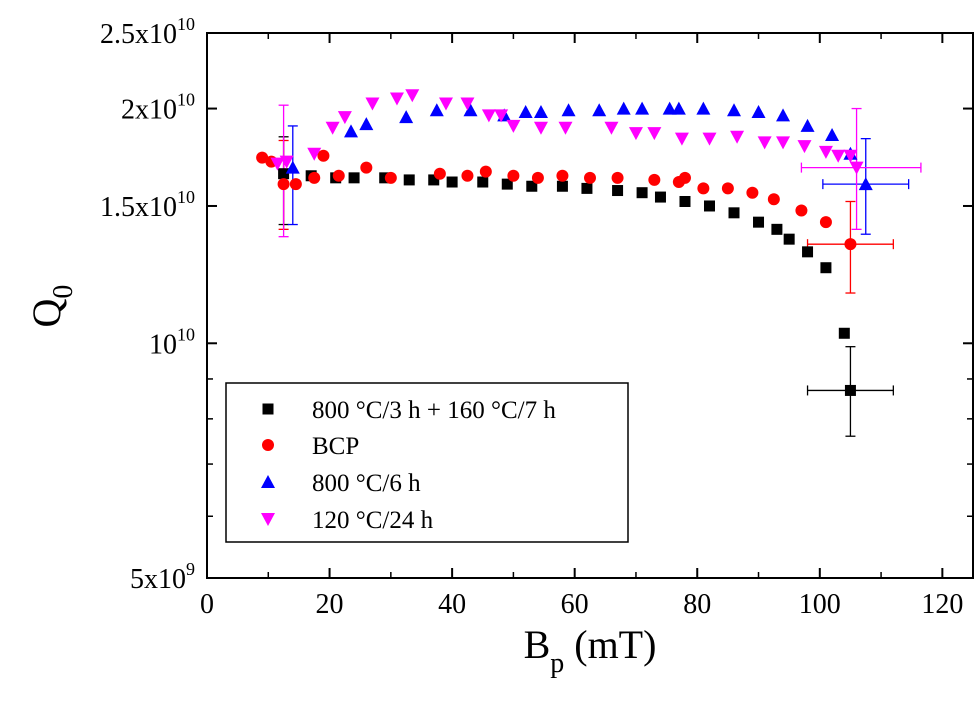  What do you see at coordinates (172, 342) in the screenshot?
I see `y-tick-label: 1010` at bounding box center [172, 342].